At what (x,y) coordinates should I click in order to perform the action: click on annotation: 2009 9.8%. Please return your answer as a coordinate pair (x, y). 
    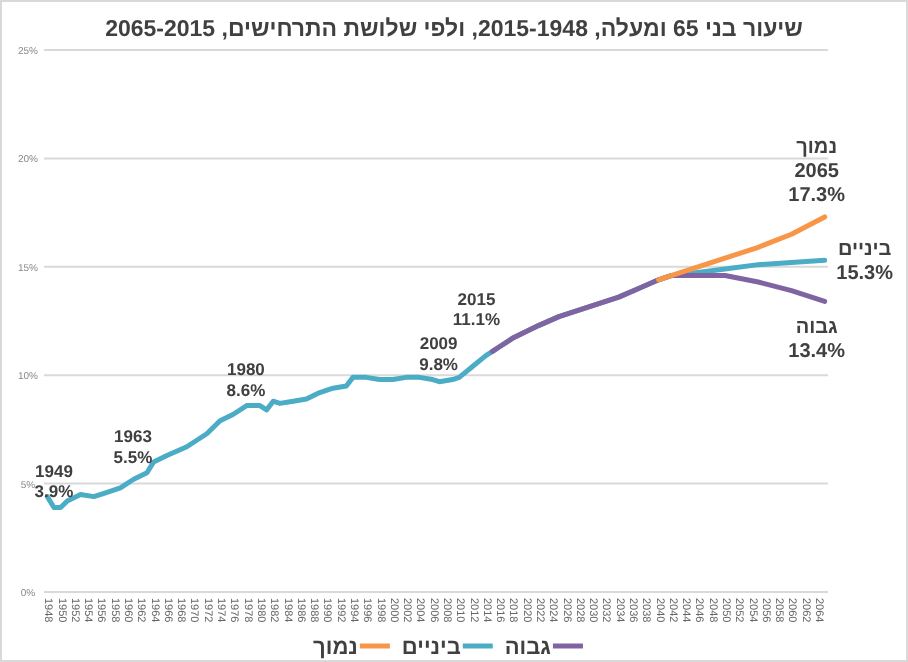
    Looking at the image, I should click on (438, 353).